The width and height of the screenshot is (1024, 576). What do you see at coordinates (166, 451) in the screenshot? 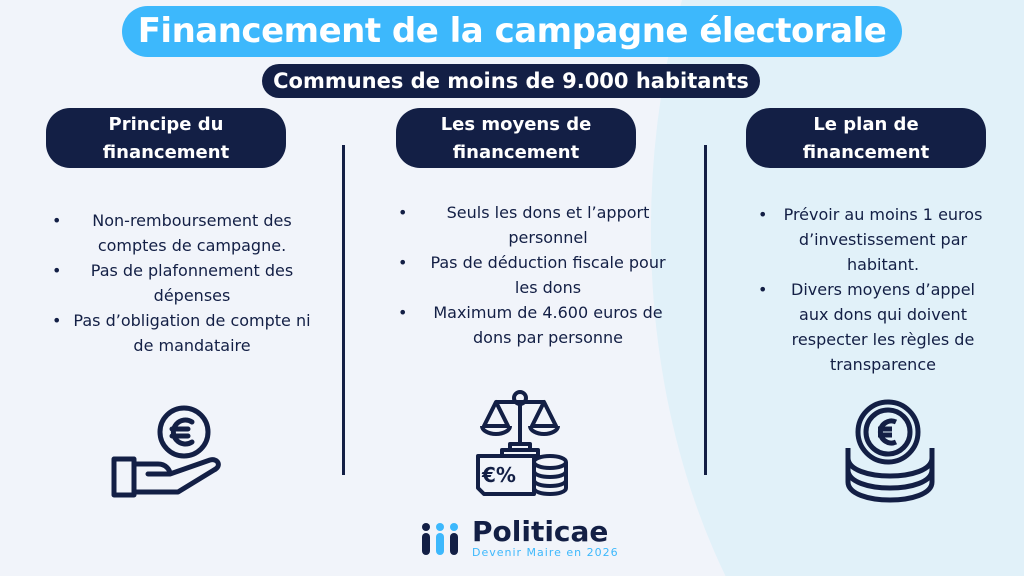
I see `hand-euro-coin-icon` at bounding box center [166, 451].